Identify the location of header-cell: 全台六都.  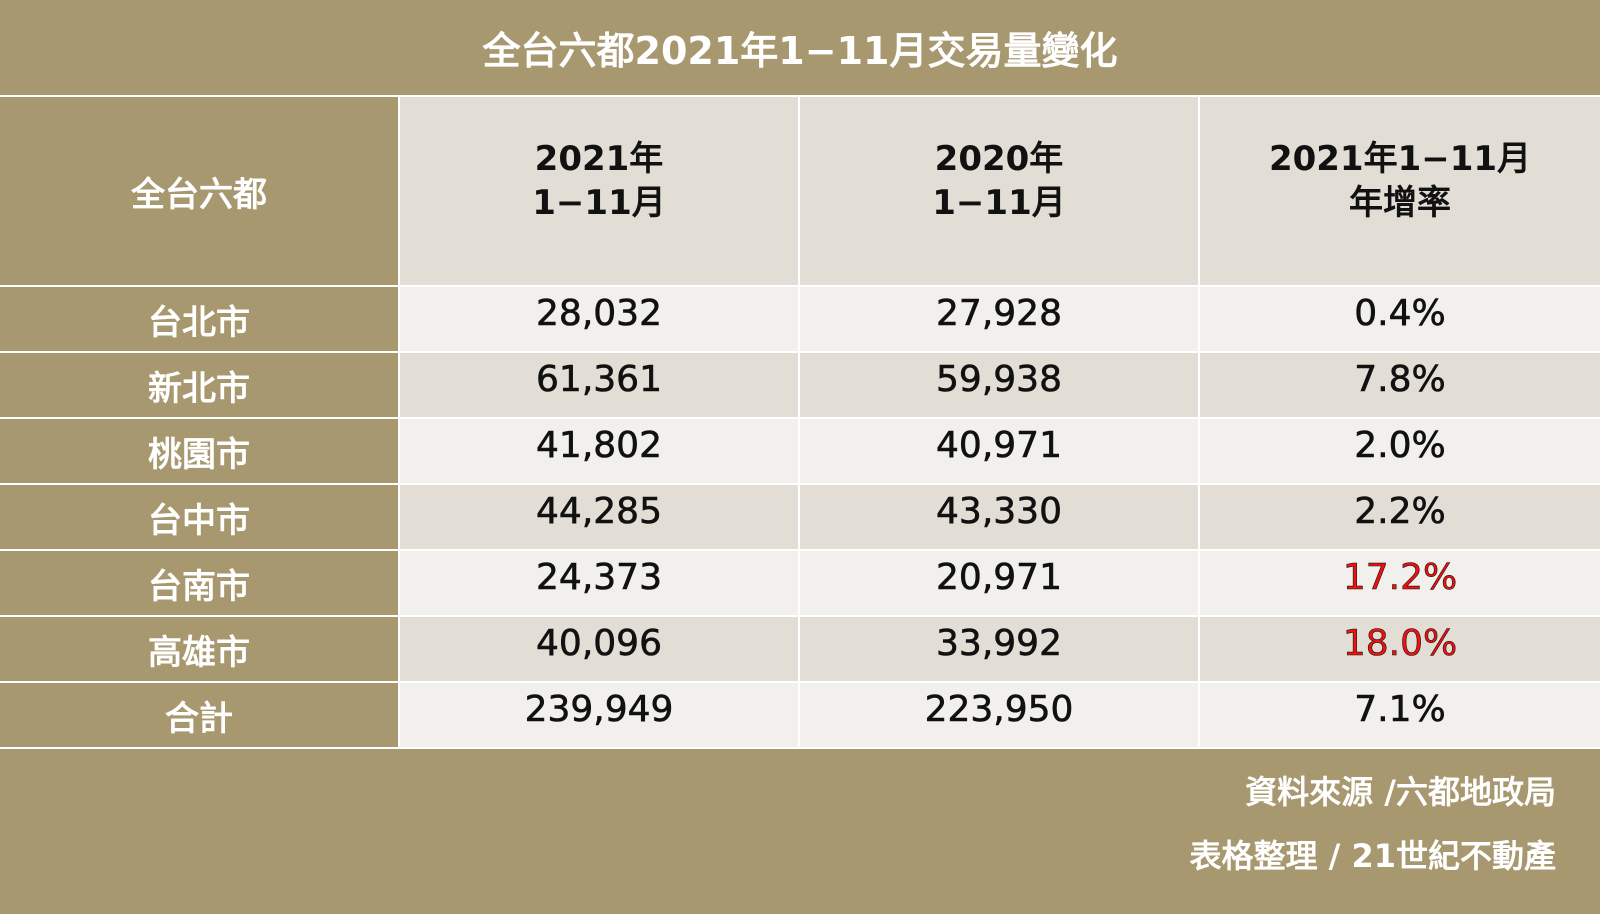
(199, 191).